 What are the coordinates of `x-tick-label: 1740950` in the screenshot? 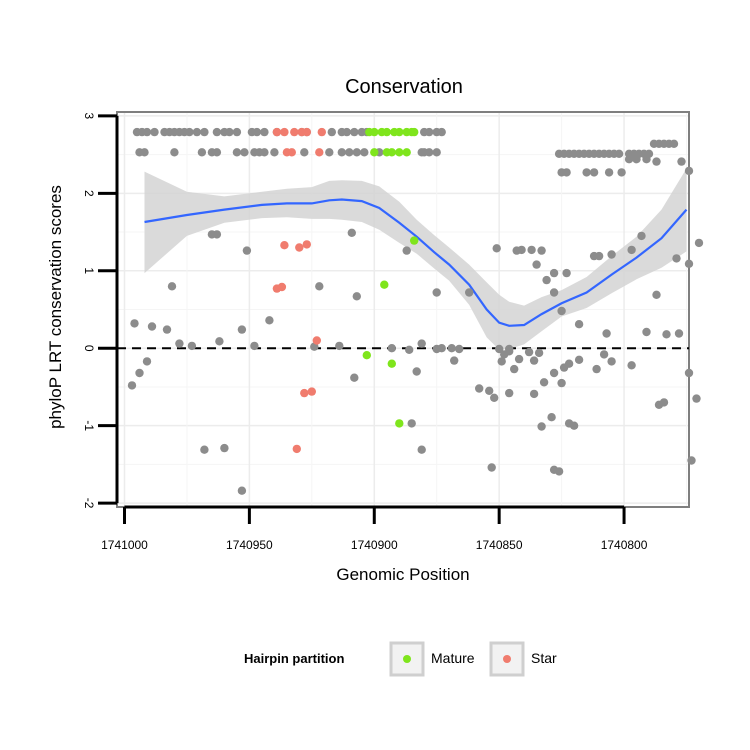 It's located at (249, 545).